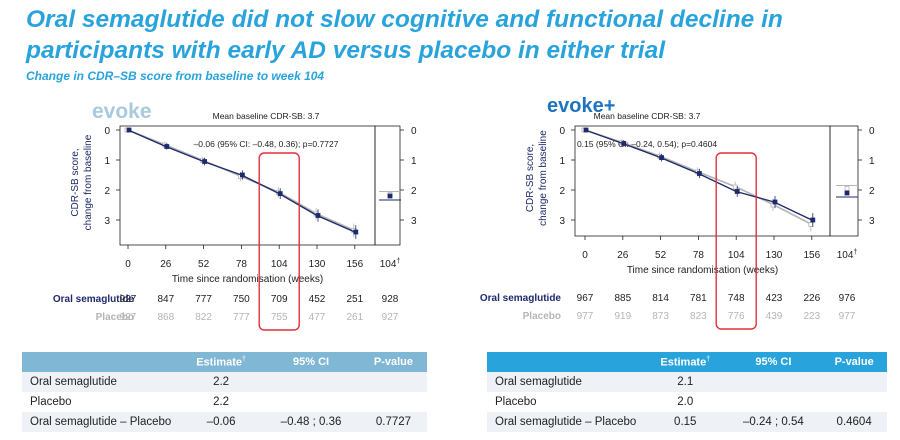 The image size is (900, 440). I want to click on n-value-placebo: 823, so click(698, 316).